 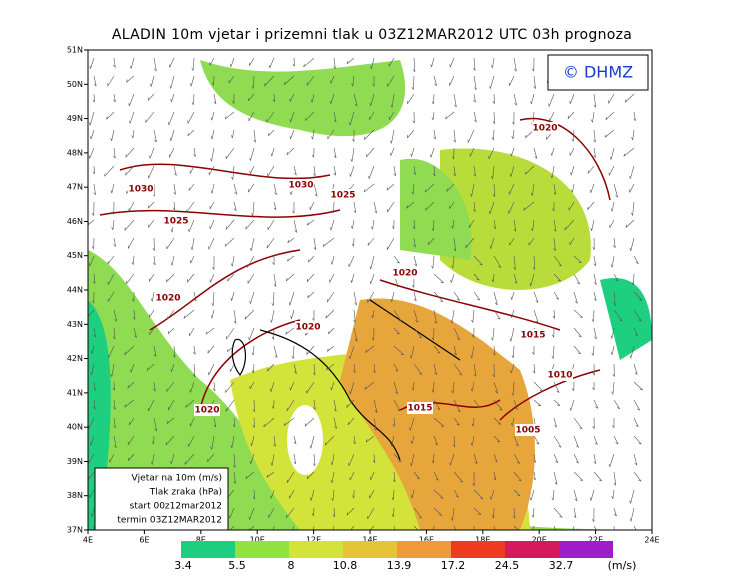 What do you see at coordinates (75, 50) in the screenshot?
I see `lat-label: 51N` at bounding box center [75, 50].